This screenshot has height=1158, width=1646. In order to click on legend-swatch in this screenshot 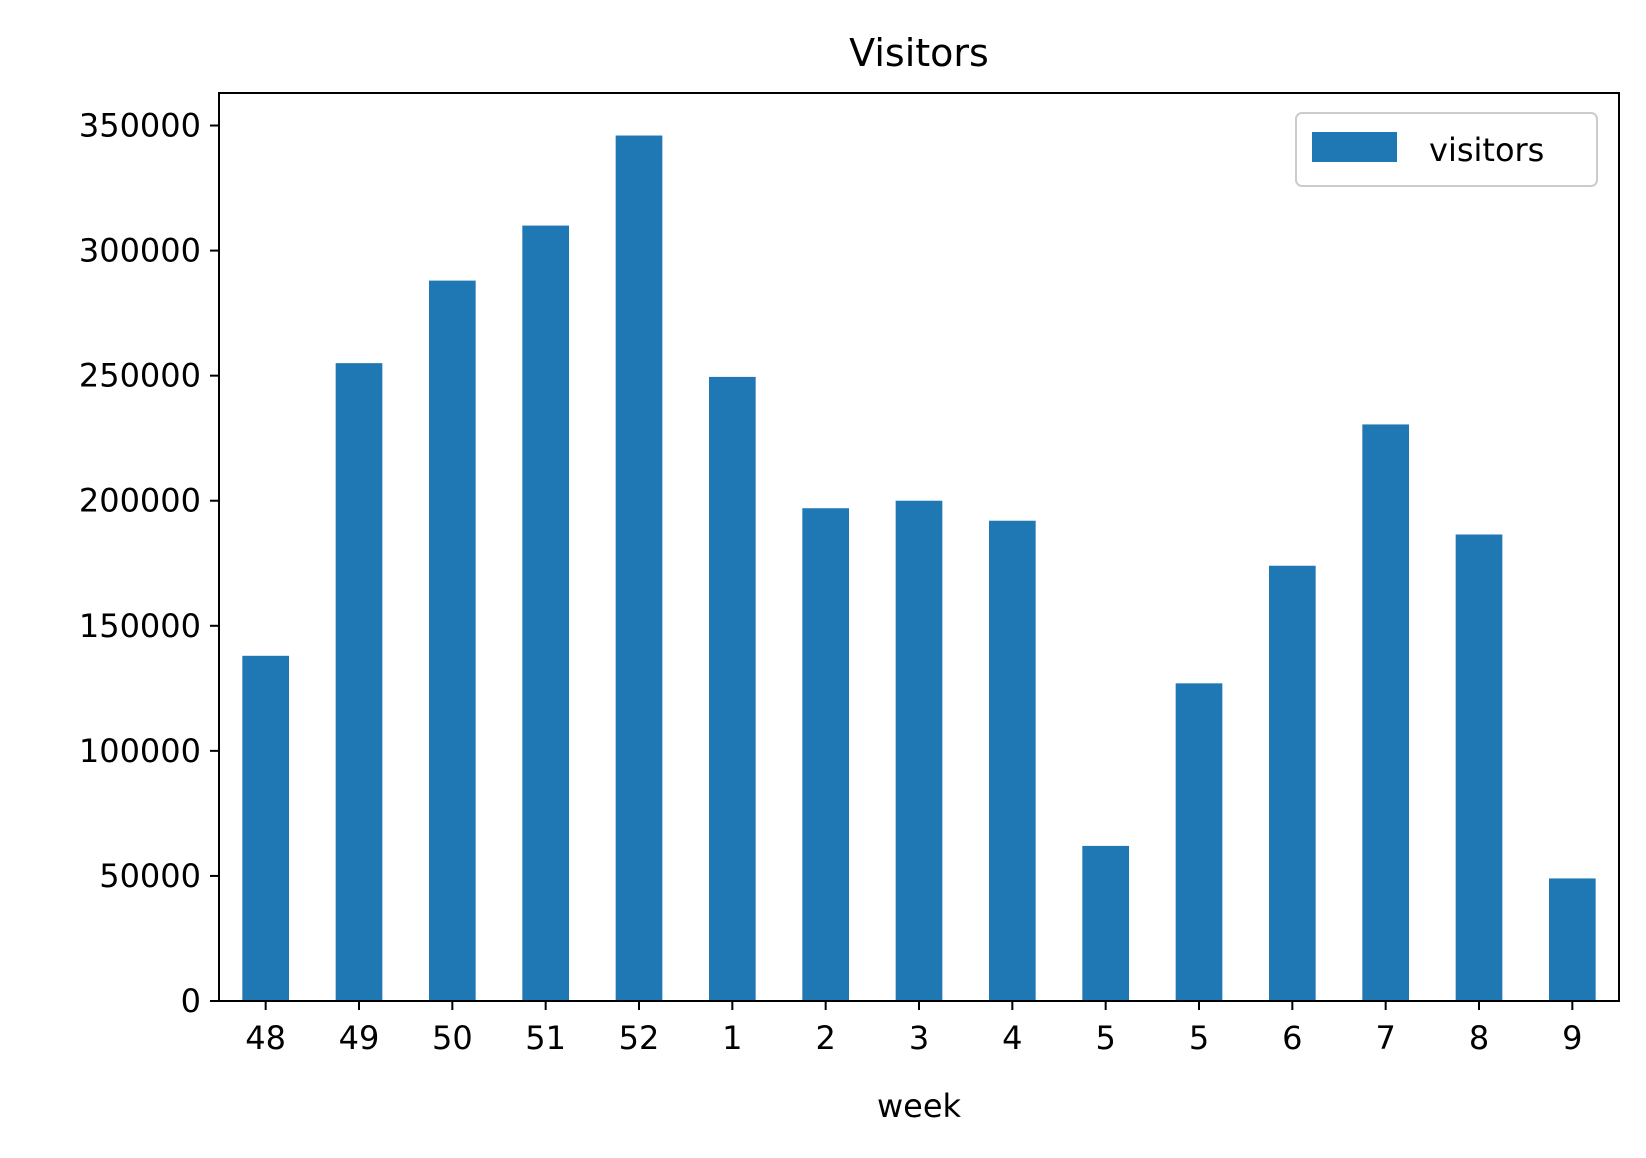, I will do `click(1354, 147)`.